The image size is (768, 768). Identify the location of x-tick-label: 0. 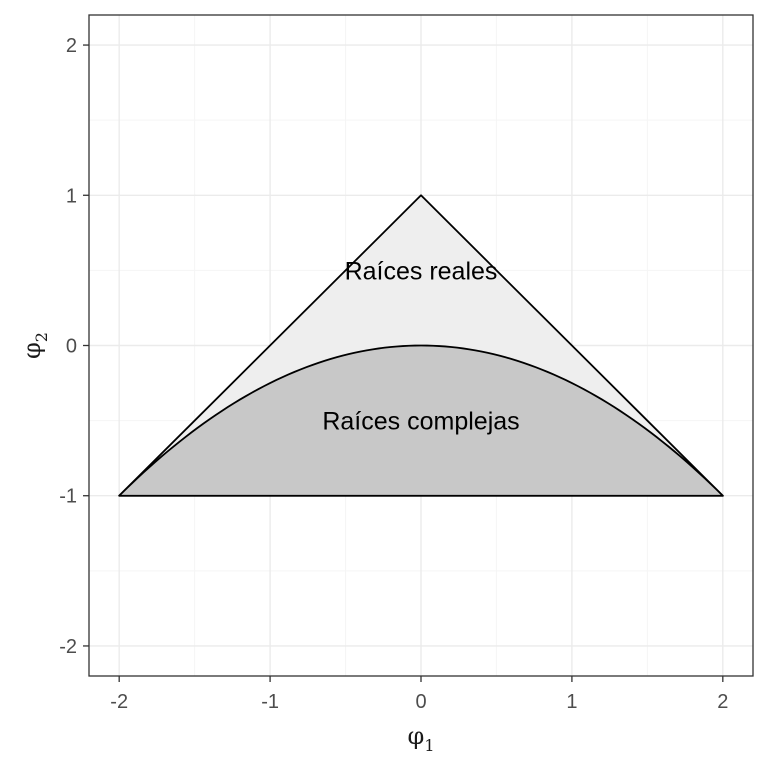
(420, 702).